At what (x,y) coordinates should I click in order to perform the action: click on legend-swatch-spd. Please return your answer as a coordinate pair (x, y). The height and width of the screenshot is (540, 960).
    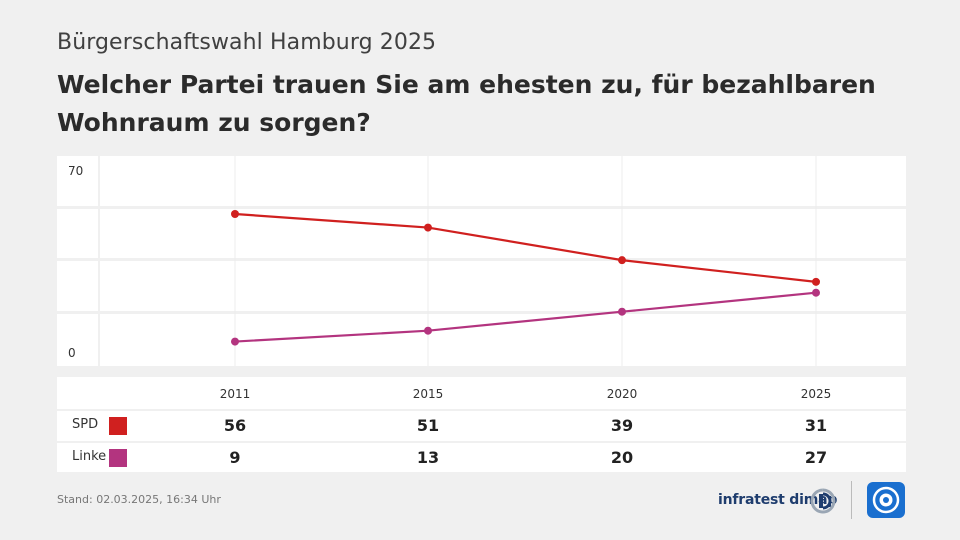
    Looking at the image, I should click on (118, 426).